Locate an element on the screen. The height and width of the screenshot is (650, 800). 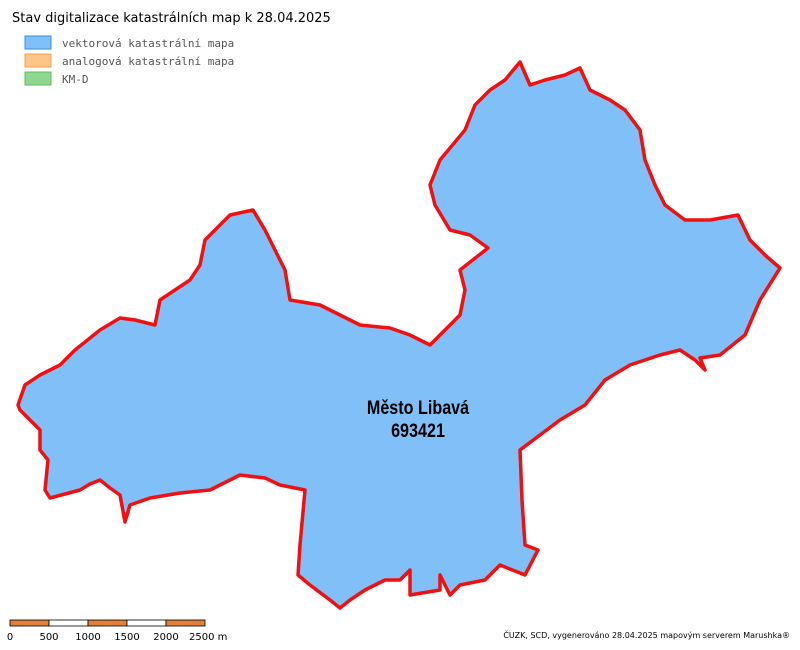
legend-label: KM-D is located at coordinates (75, 79).